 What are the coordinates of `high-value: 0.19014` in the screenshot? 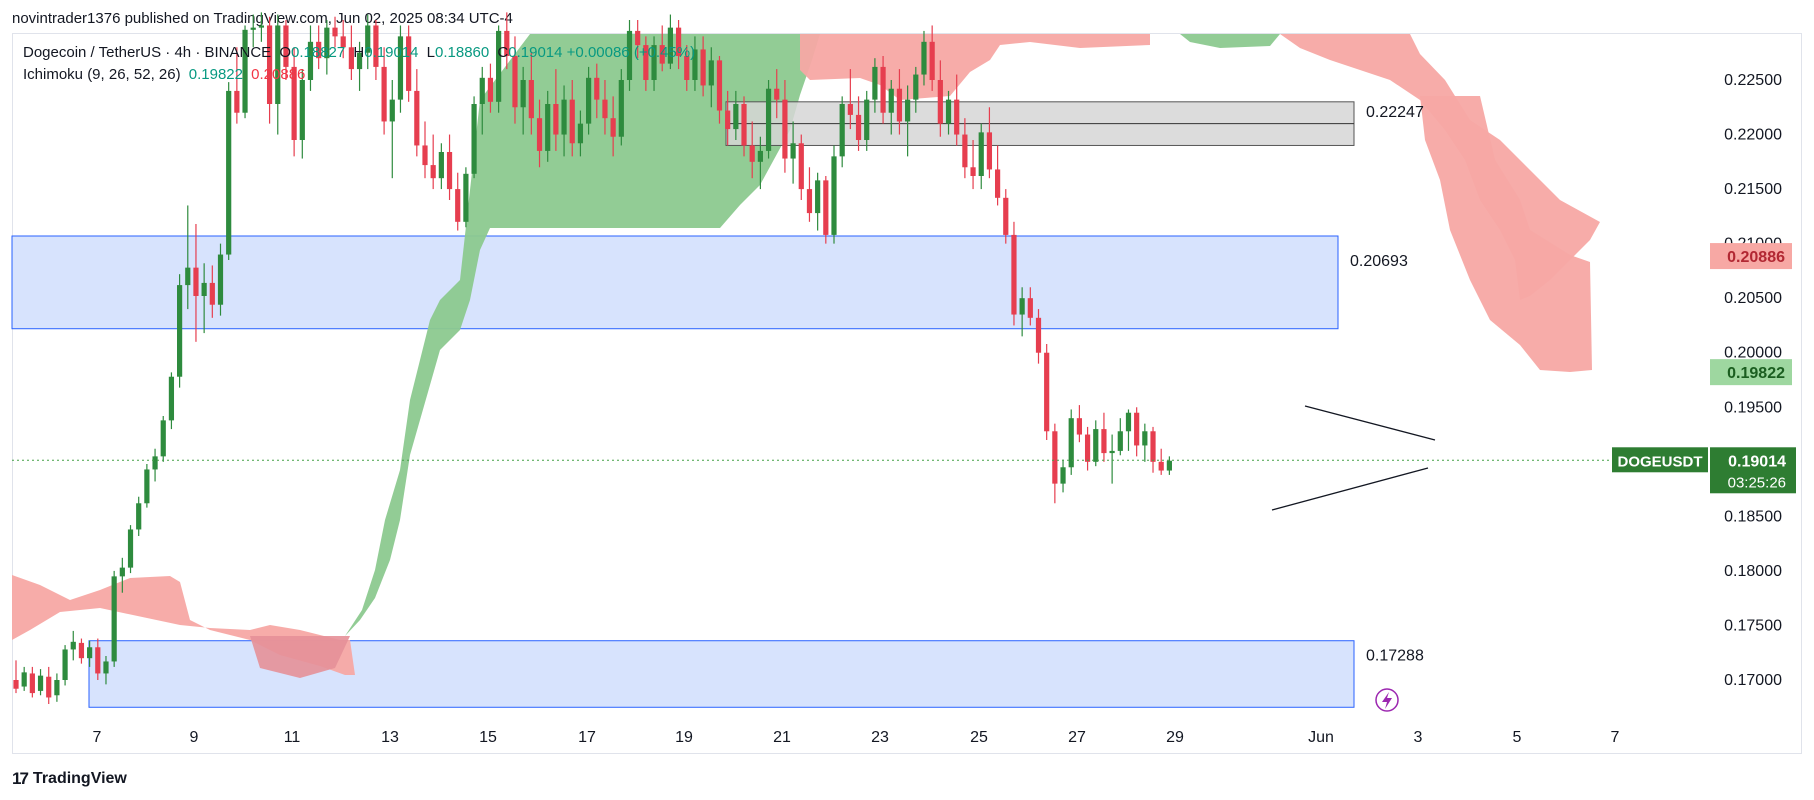 It's located at (391, 52).